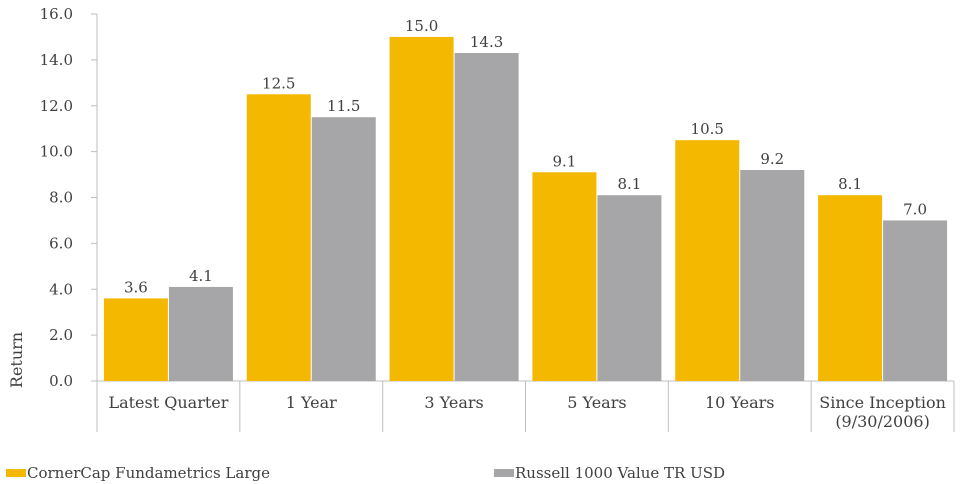 Image resolution: width=965 pixels, height=484 pixels. Describe the element at coordinates (915, 209) in the screenshot. I see `bar-value-label: 7.0` at that location.